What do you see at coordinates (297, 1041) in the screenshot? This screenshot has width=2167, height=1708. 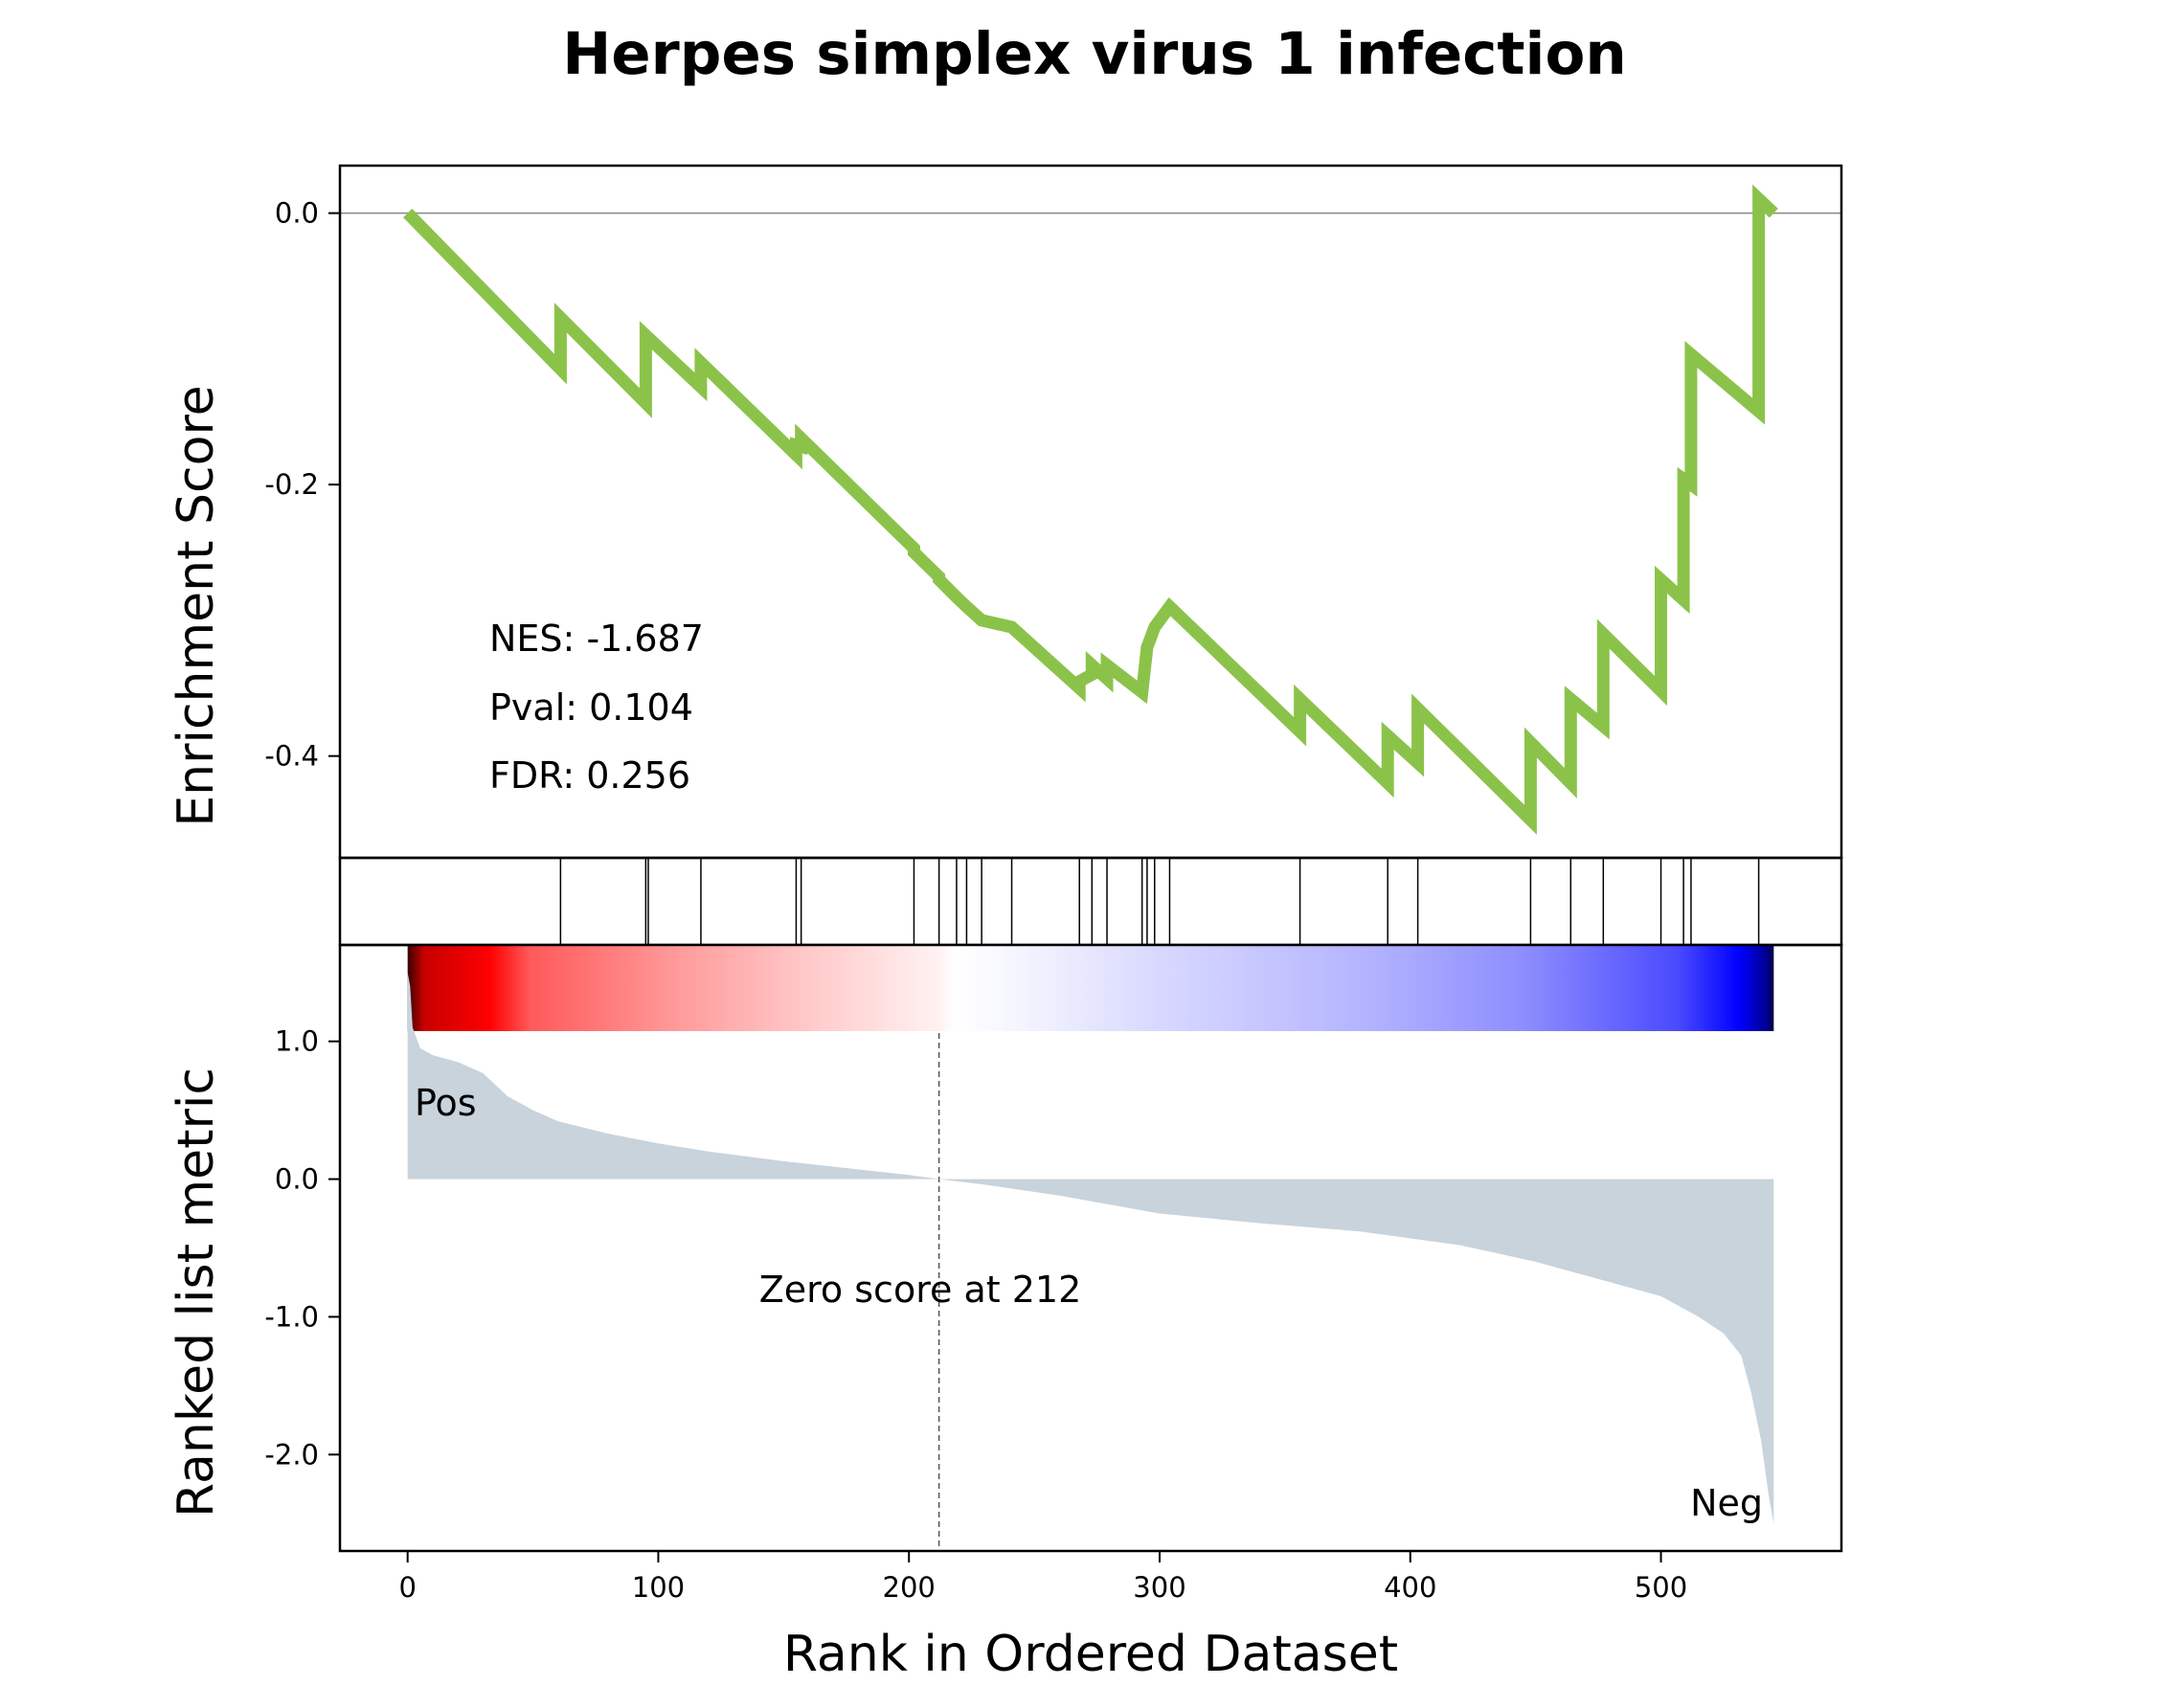 I see `metric-y-tick-label: 1.0` at bounding box center [297, 1041].